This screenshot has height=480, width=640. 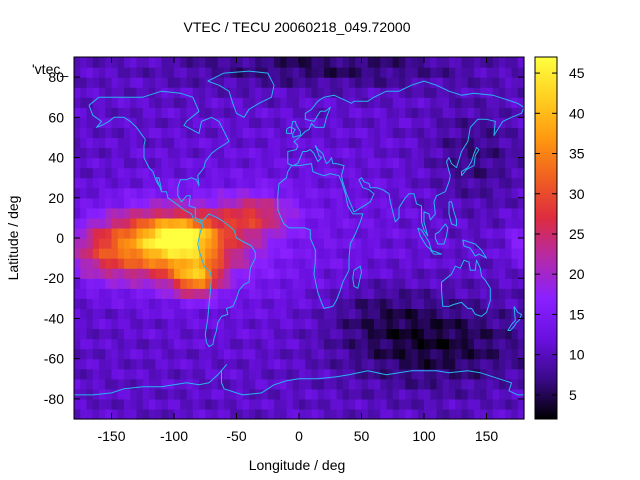 What do you see at coordinates (159, 157) in the screenshot?
I see `coastline-north-america` at bounding box center [159, 157].